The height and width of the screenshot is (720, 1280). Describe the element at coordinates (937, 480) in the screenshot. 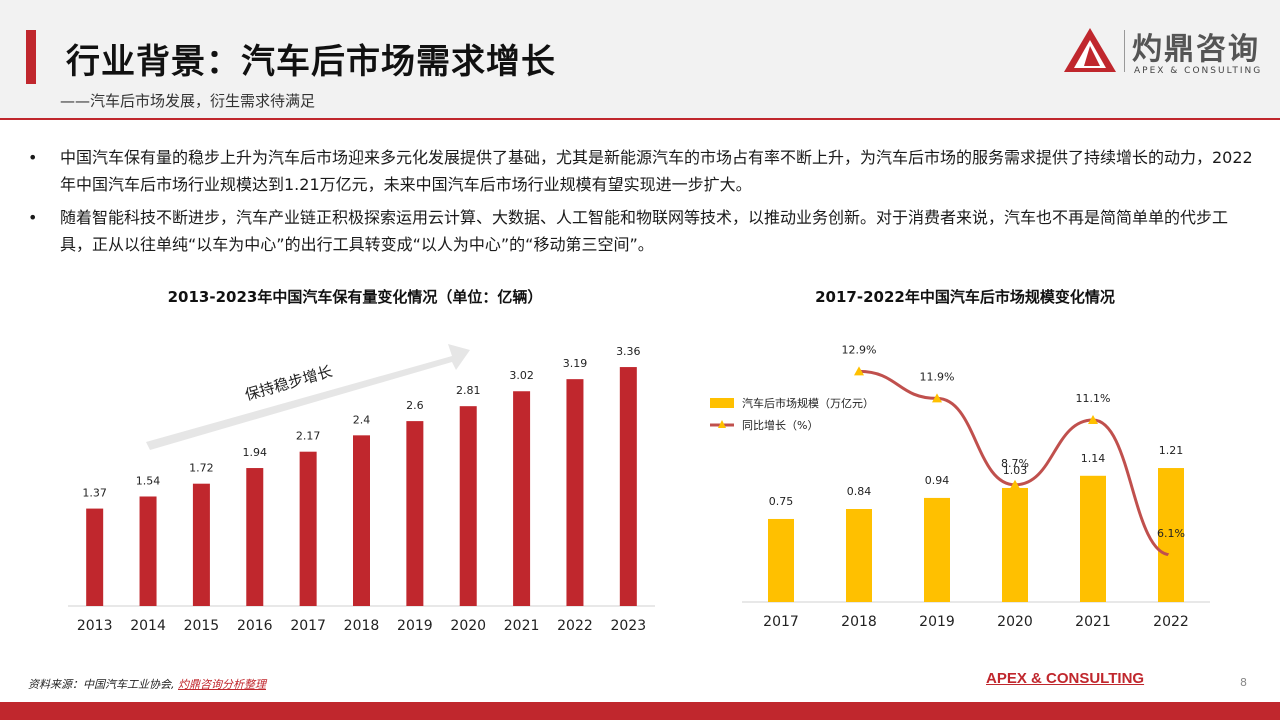

I see `data-label: 0.94` at that location.